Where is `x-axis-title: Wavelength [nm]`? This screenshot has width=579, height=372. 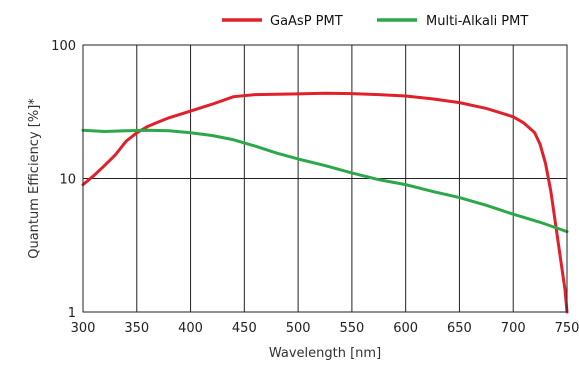
x-axis-title: Wavelength [nm] is located at coordinates (325, 353).